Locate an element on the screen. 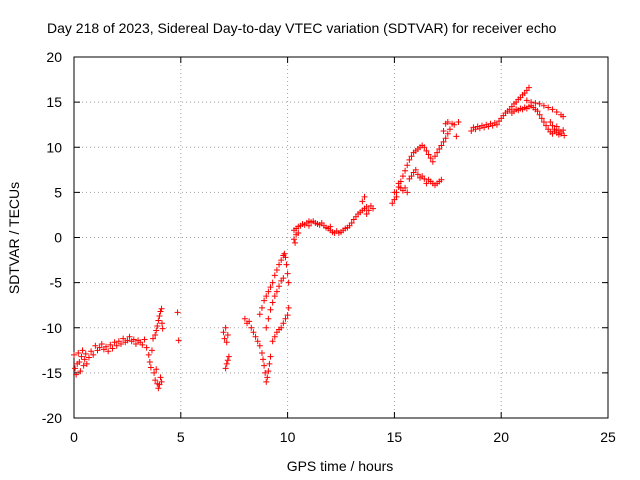 Image resolution: width=640 pixels, height=480 pixels. x-tick-label: 0 is located at coordinates (74, 437).